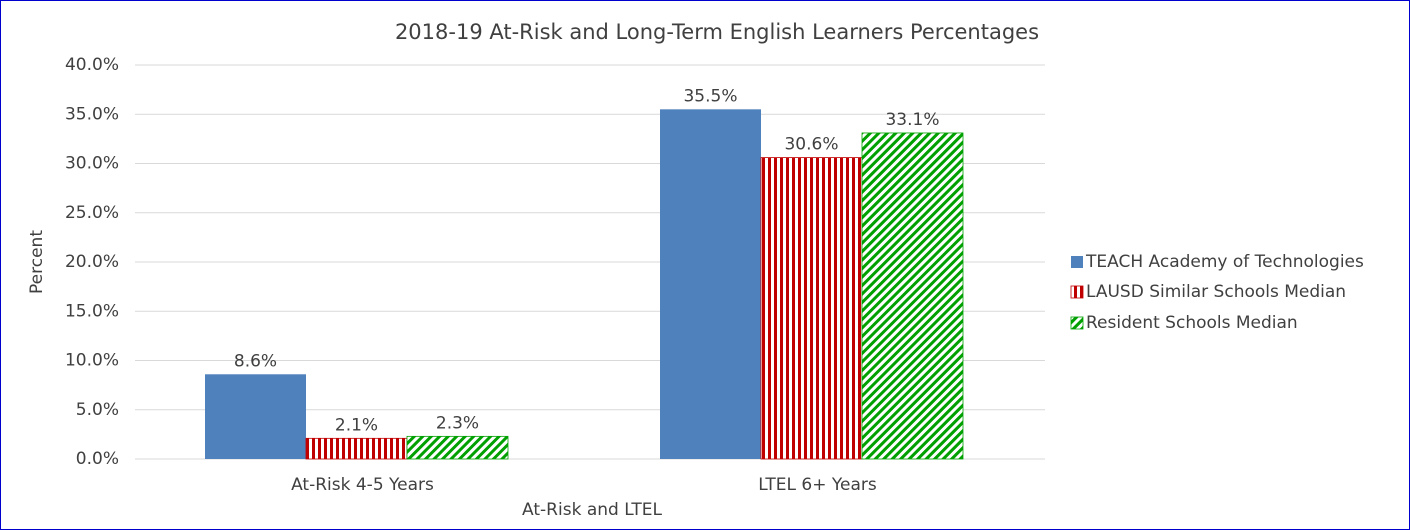 This screenshot has width=1410, height=530. I want to click on data-label: 2.1%, so click(356, 425).